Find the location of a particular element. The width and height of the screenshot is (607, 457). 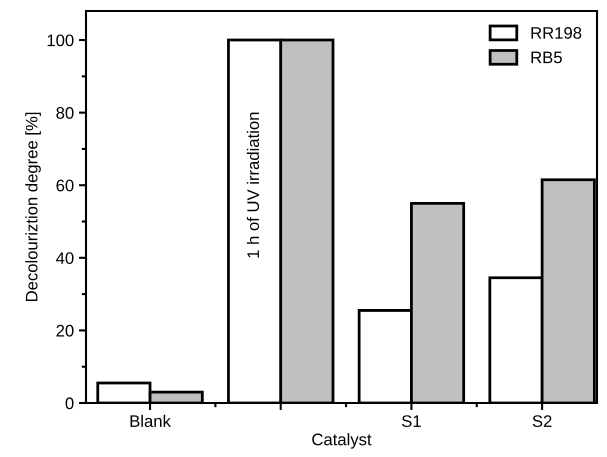

y-tick-label: 0 is located at coordinates (70, 403).